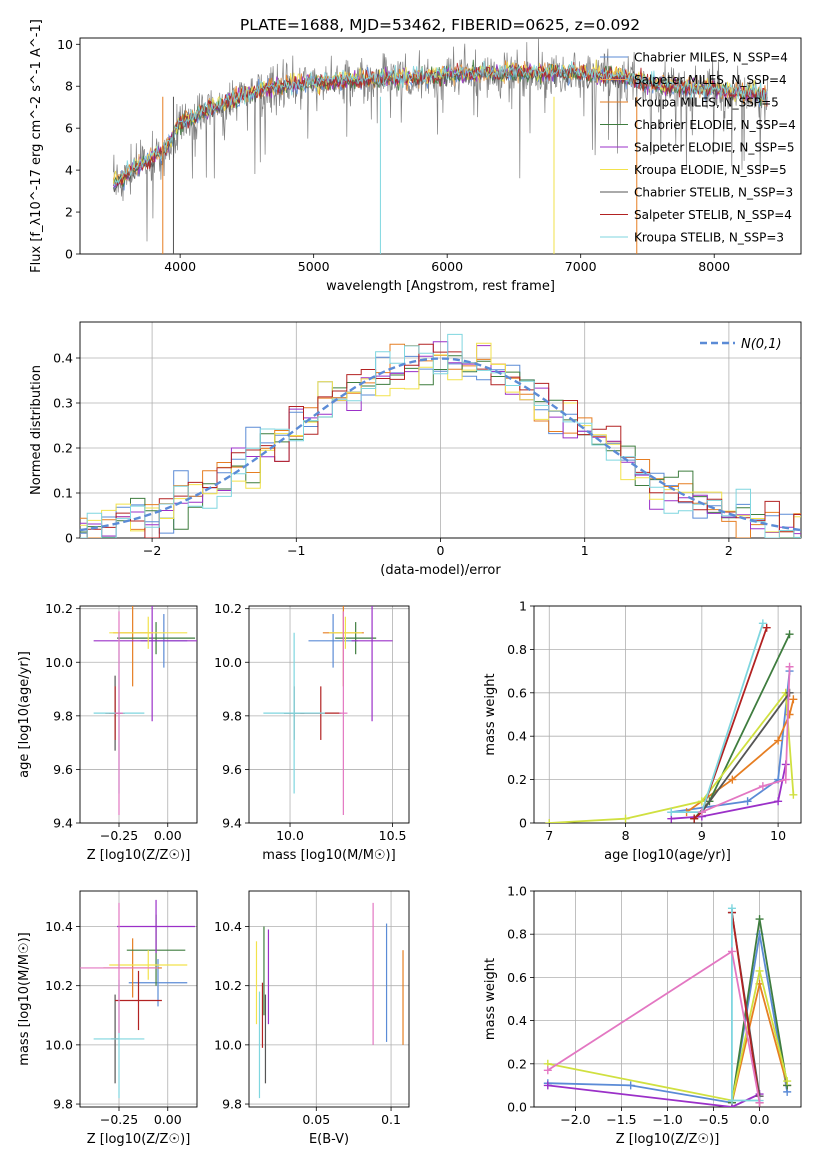 Image resolution: width=819 pixels, height=1170 pixels. Describe the element at coordinates (24, 998) in the screenshot. I see `y-axis-label: mass [log10(M/M☉)]` at that location.